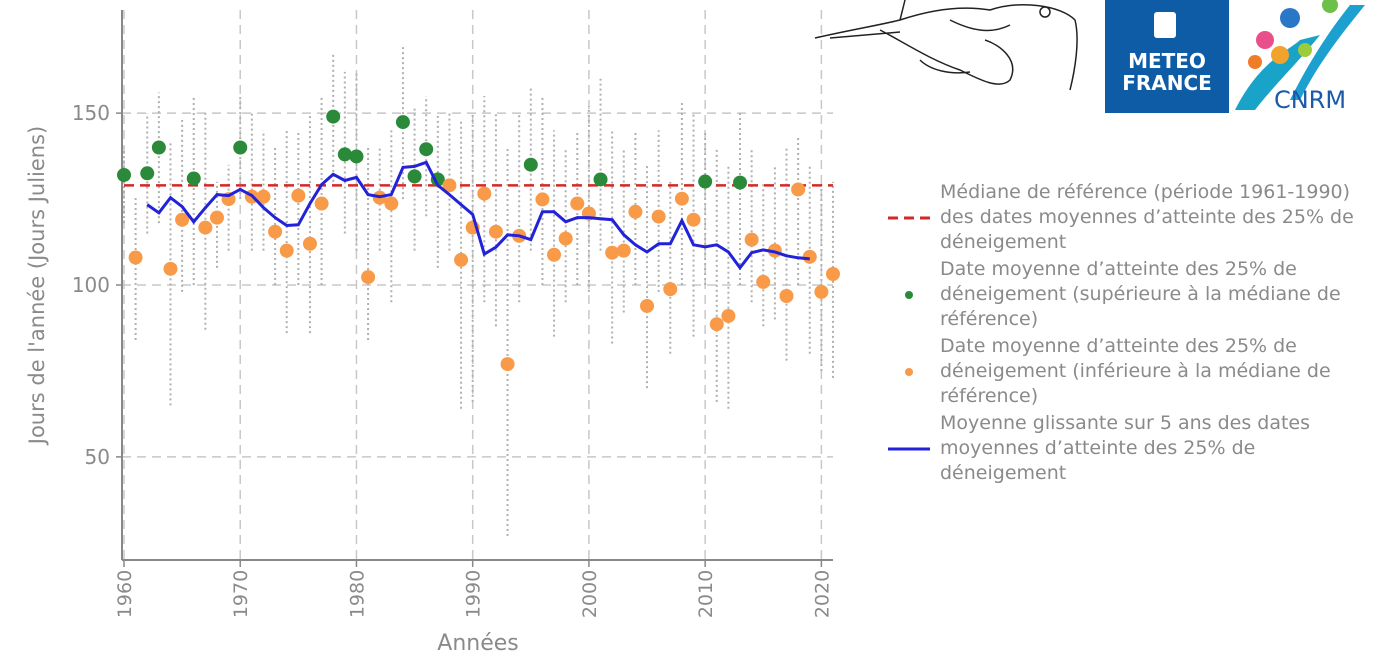  I want to click on logo-text: METEO, so click(1167, 61).